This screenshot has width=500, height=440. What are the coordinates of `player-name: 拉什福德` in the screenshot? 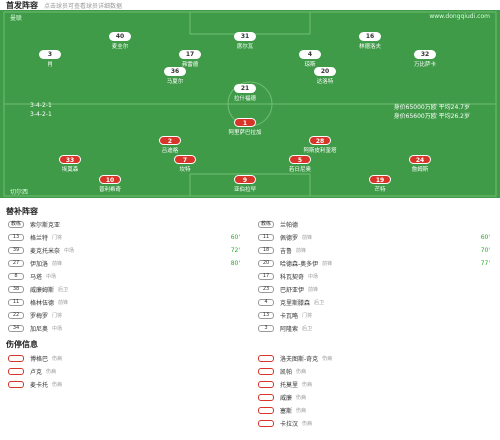 It's located at (244, 99).